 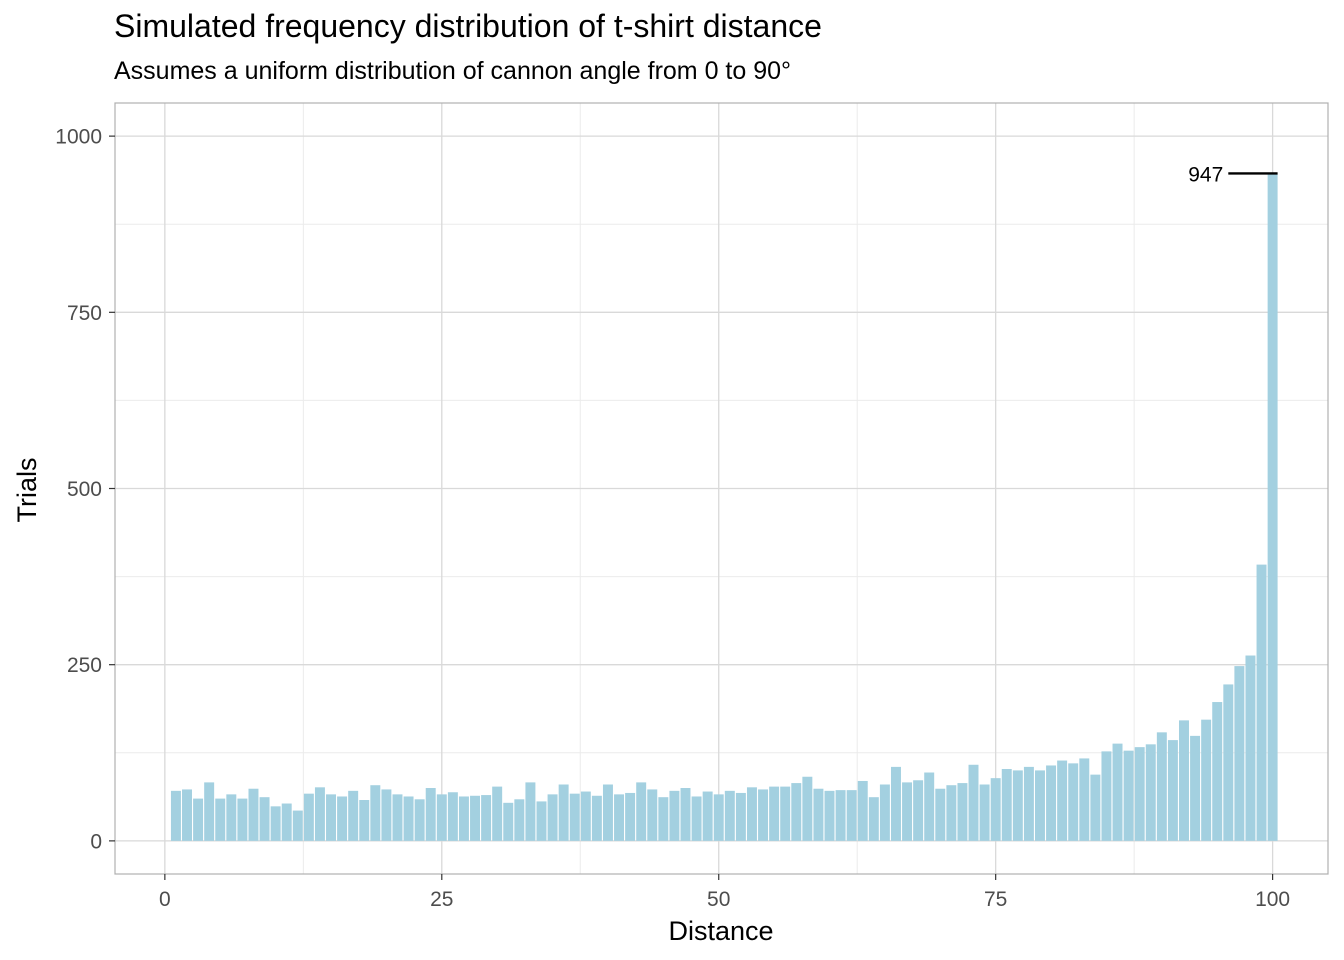 What do you see at coordinates (84, 665) in the screenshot?
I see `y-tick-label: 250` at bounding box center [84, 665].